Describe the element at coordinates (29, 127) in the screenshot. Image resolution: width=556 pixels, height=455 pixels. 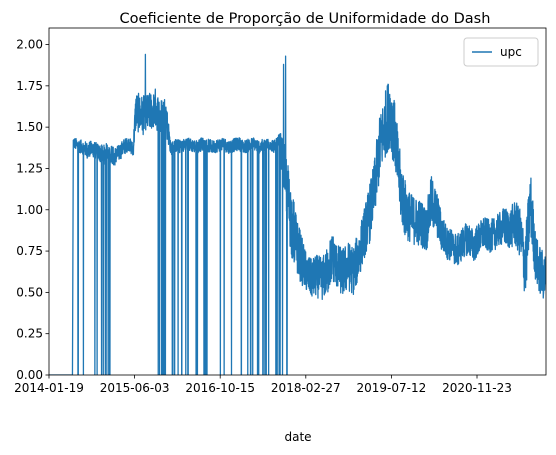
I see `y-tick-label: 1.50` at that location.